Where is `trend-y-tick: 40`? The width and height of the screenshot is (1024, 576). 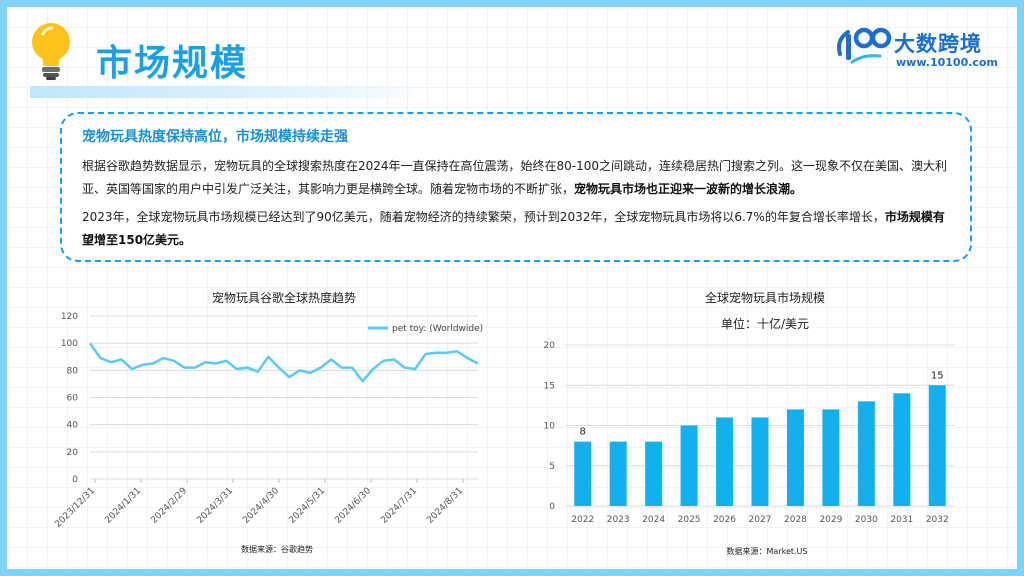
trend-y-tick: 40 is located at coordinates (73, 426).